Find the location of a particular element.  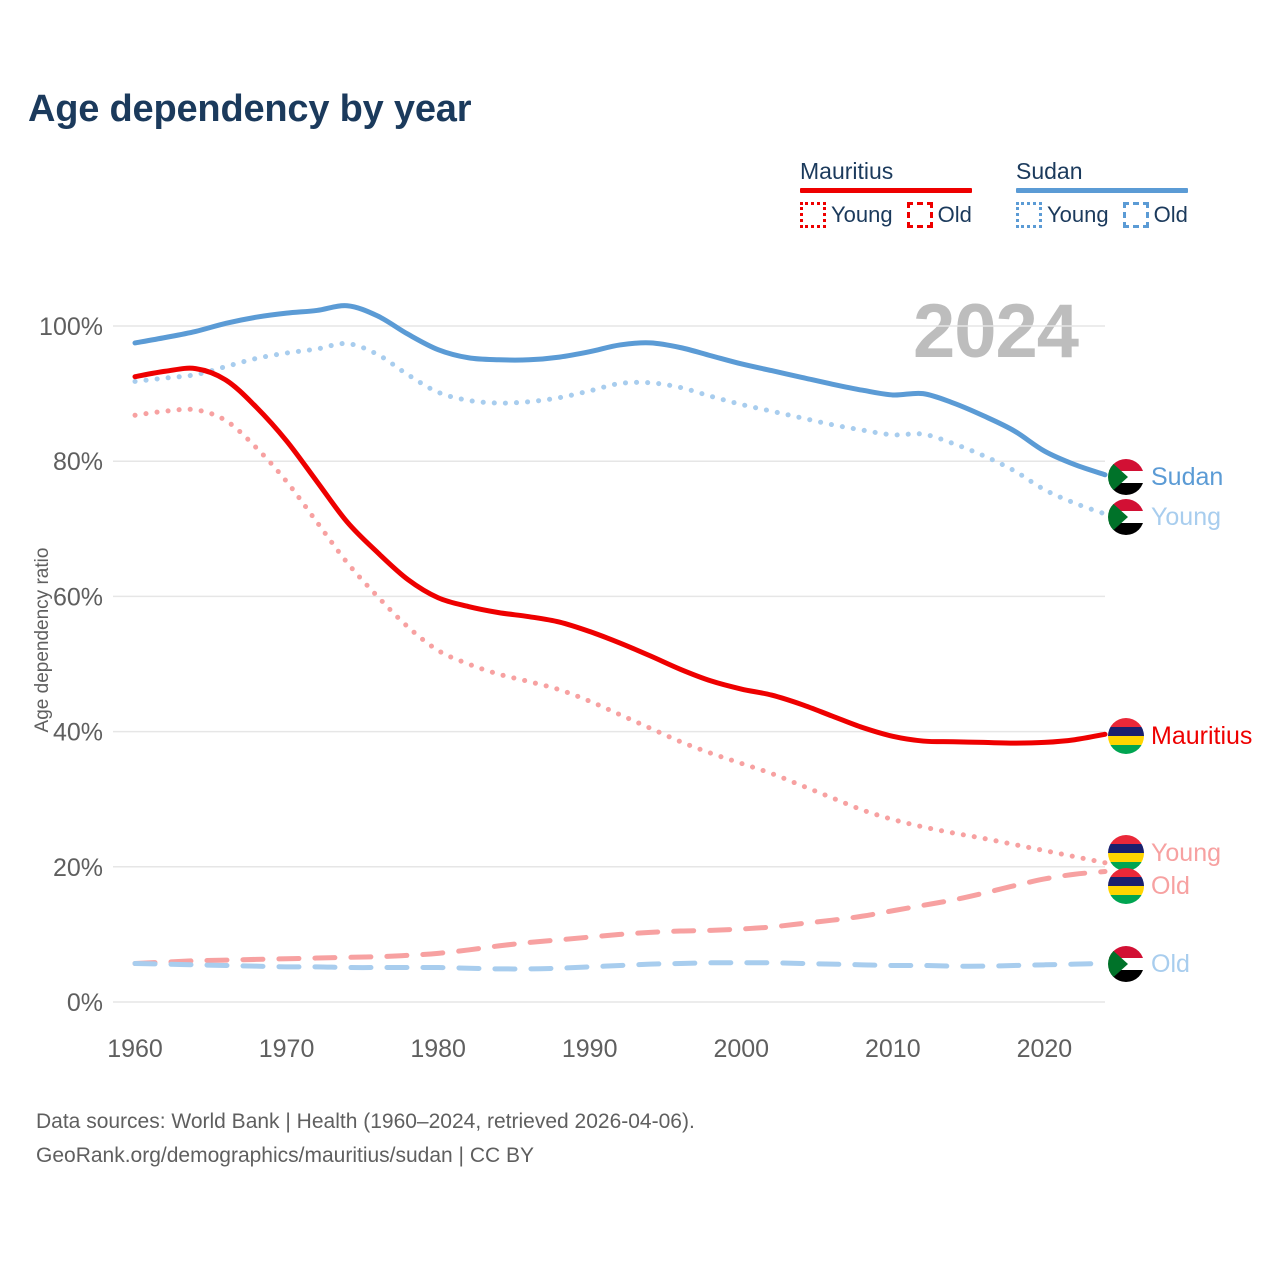

legend-swatch-sudan-old is located at coordinates (1135, 215).